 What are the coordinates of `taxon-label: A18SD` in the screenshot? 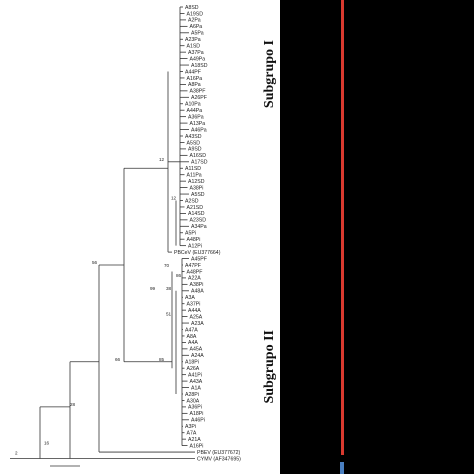 It's located at (199, 66).